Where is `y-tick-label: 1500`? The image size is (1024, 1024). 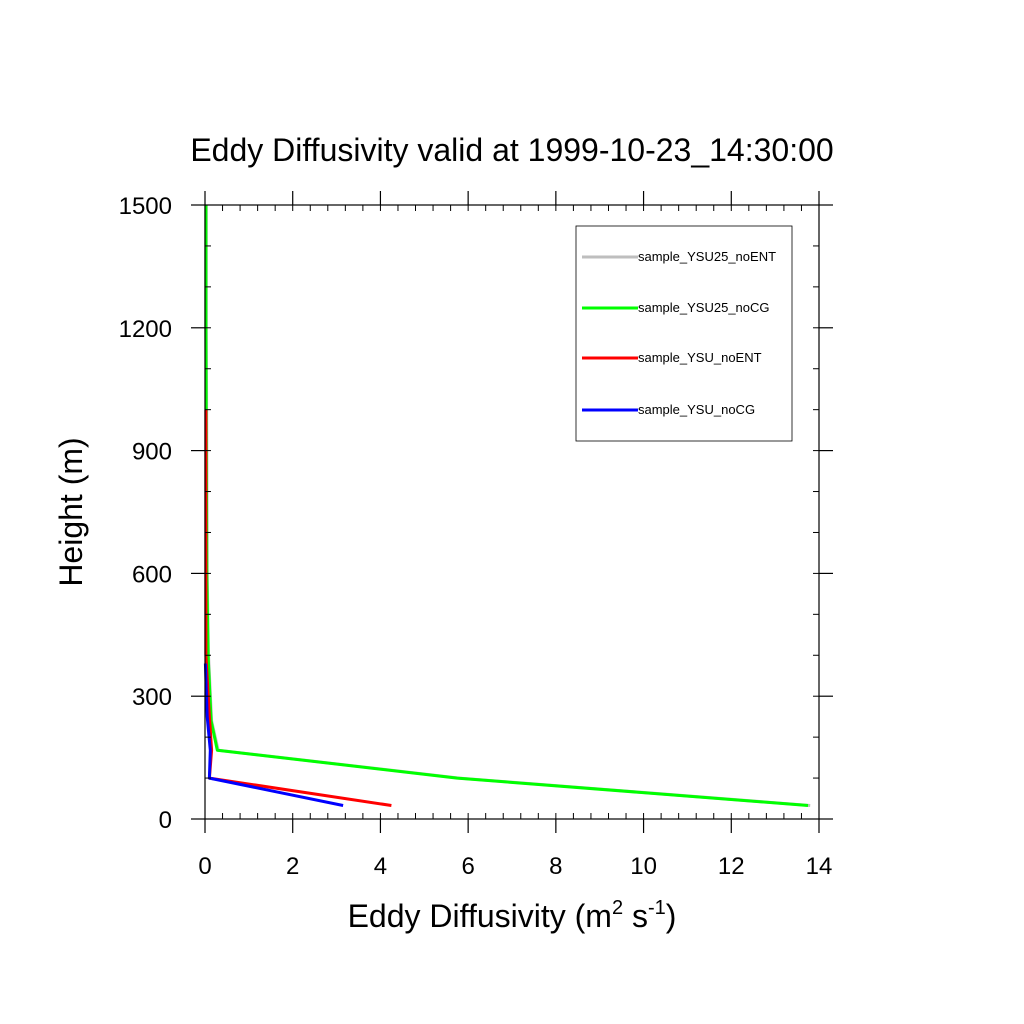
y-tick-label: 1500 is located at coordinates (145, 206).